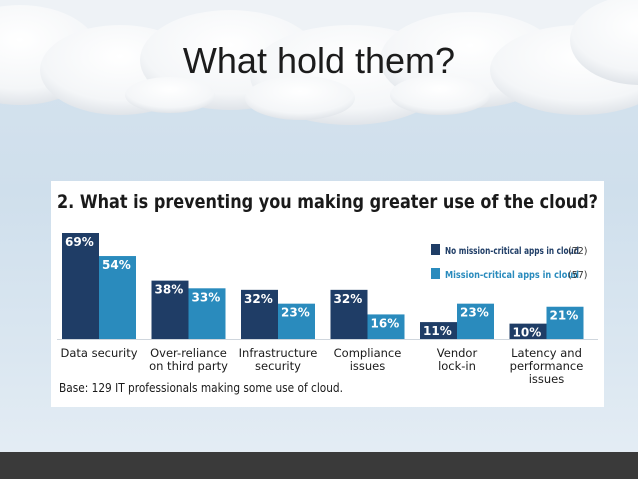 The image size is (638, 479). I want to click on category-label: lock-in, so click(457, 366).